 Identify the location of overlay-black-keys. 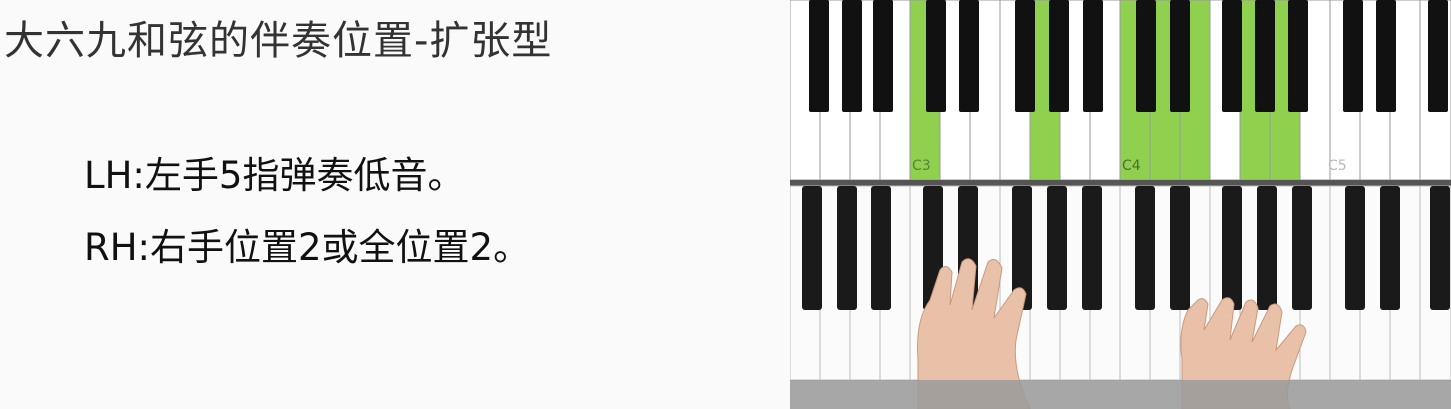
(1128, 56).